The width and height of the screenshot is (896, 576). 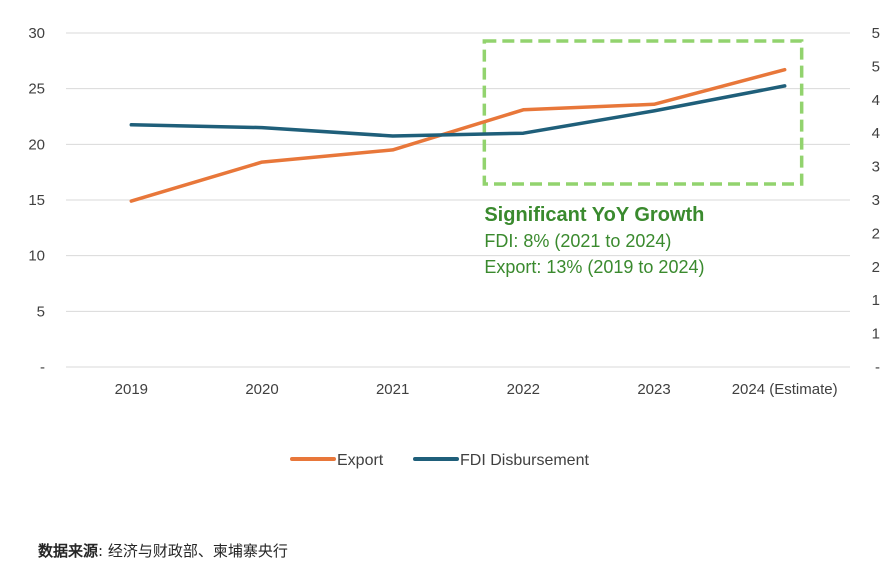 I want to click on right-tick-label: -, so click(x=877, y=367).